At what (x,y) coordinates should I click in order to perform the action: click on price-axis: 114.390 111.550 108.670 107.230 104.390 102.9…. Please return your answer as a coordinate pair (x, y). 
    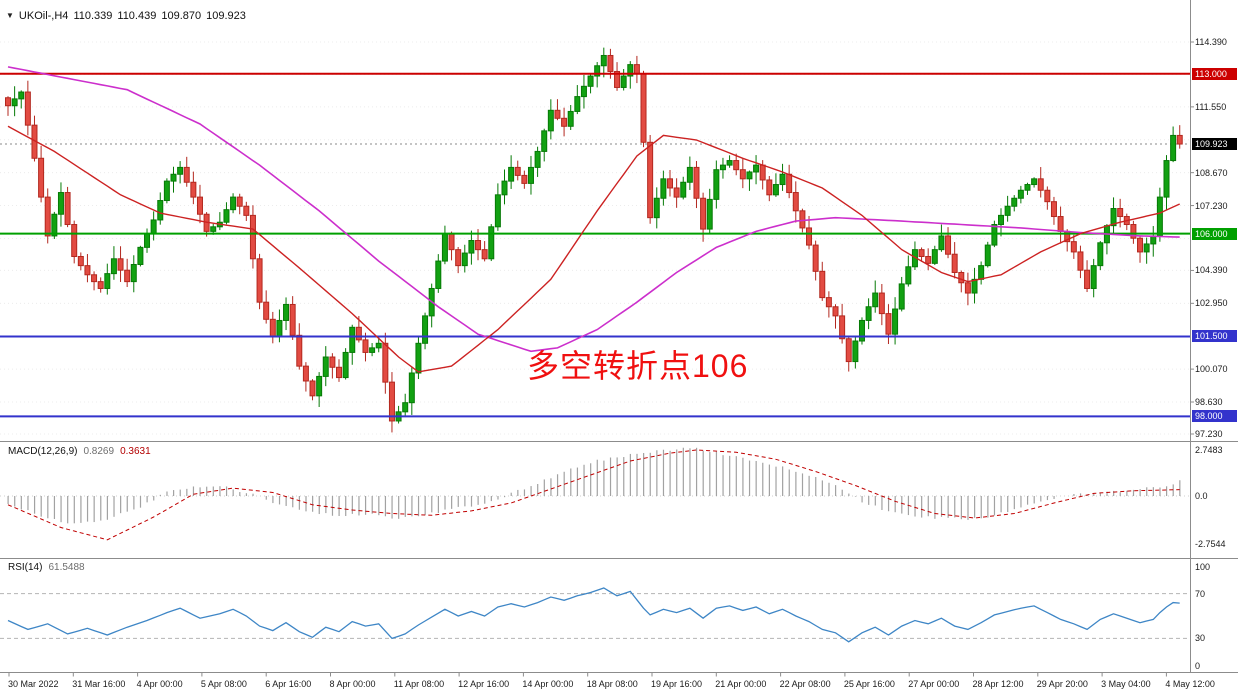
    Looking at the image, I should click on (1214, 336).